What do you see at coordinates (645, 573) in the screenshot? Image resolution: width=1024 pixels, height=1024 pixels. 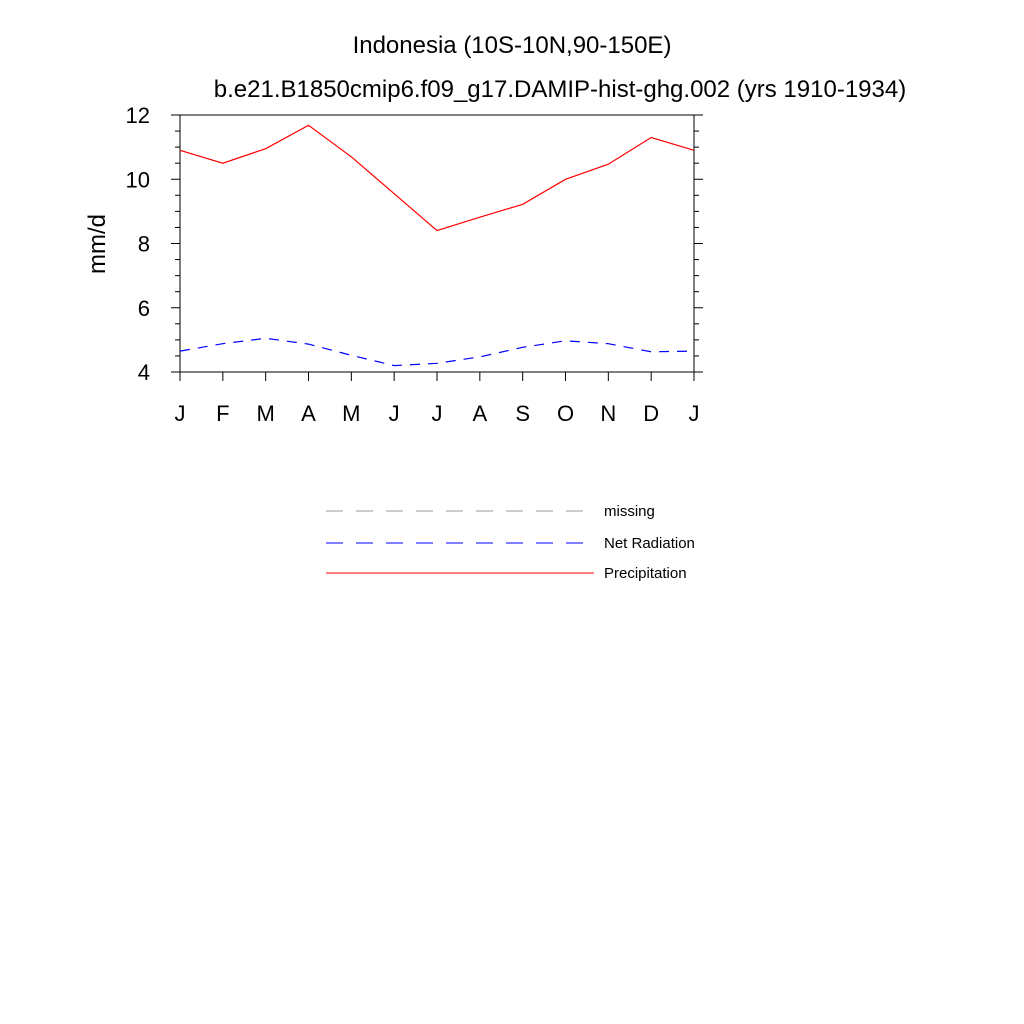 I see `legend-label-precipitation: Precipitation` at bounding box center [645, 573].